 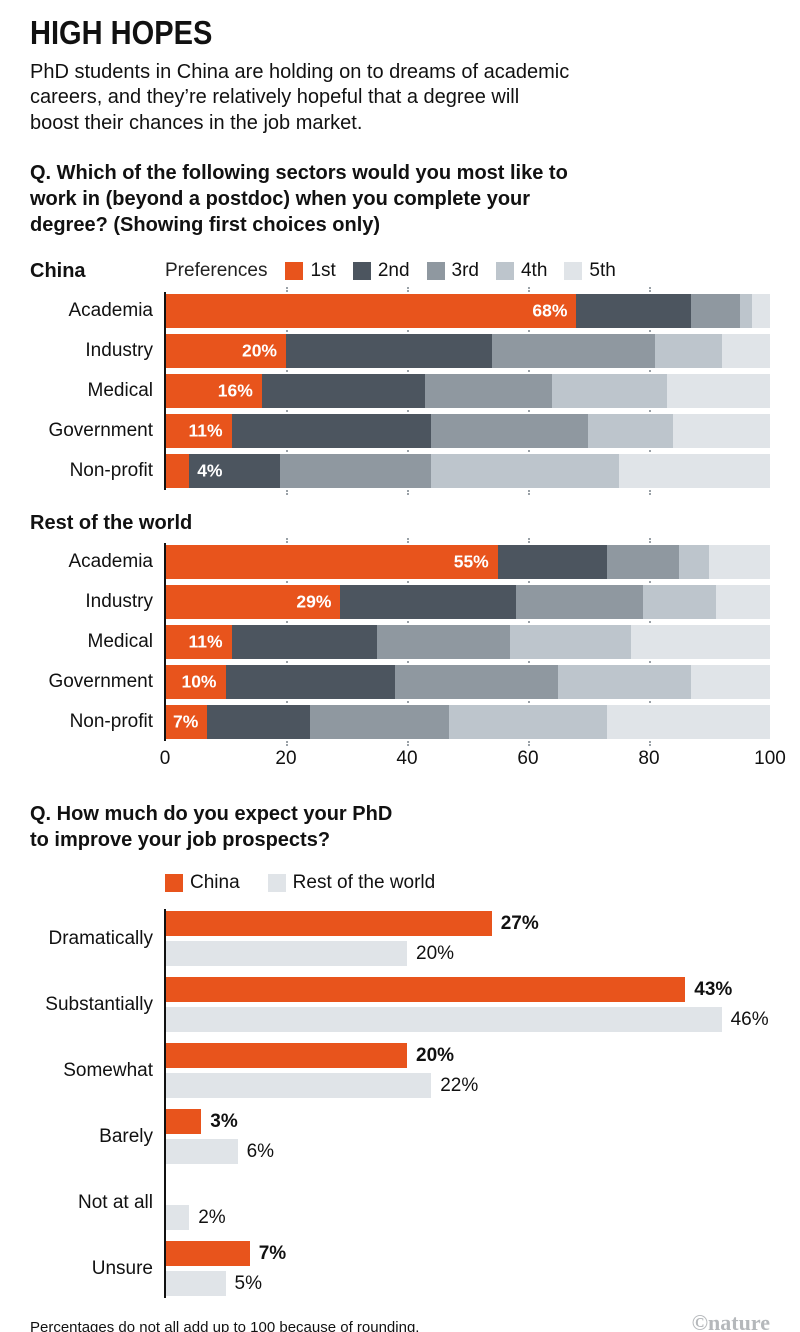 What do you see at coordinates (467, 1187) in the screenshot?
I see `bar-row` at bounding box center [467, 1187].